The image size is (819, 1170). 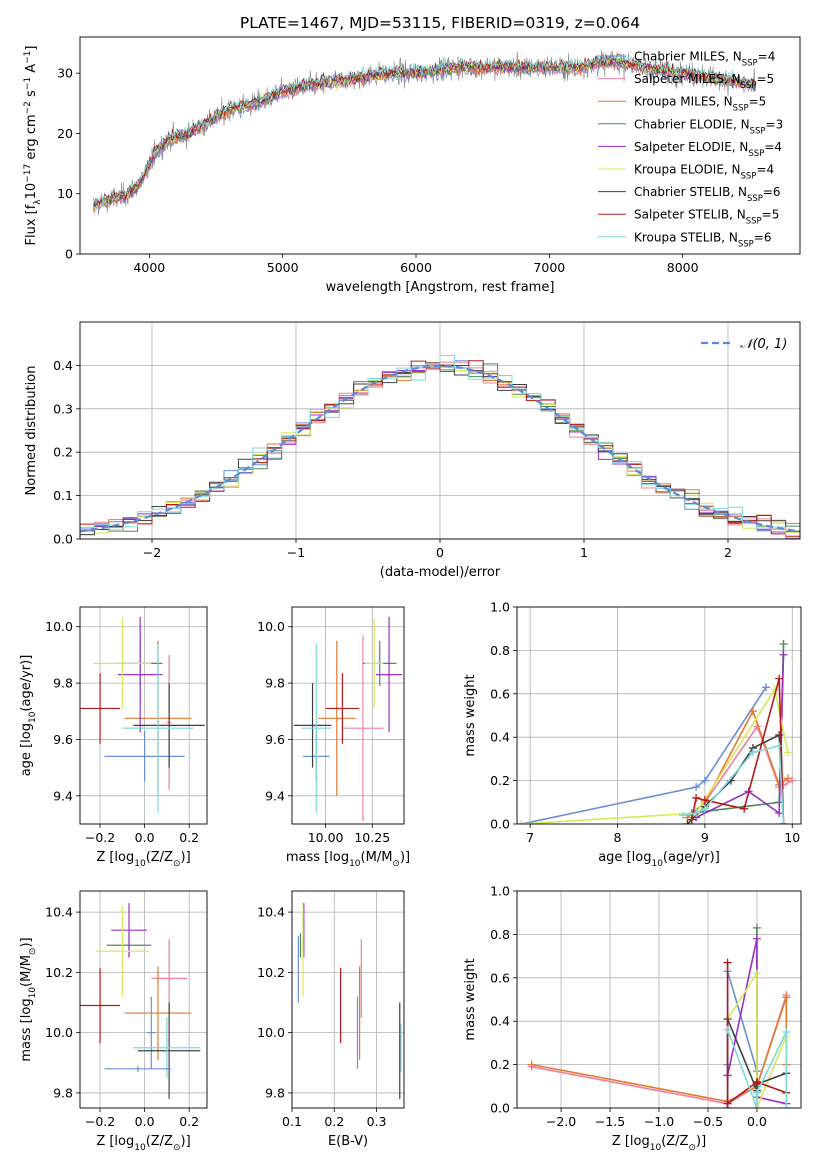 I want to click on spectrum-ylabel: Flux [fλ10−17 erg cm−2 s−1 A−1], so click(x=33, y=146).